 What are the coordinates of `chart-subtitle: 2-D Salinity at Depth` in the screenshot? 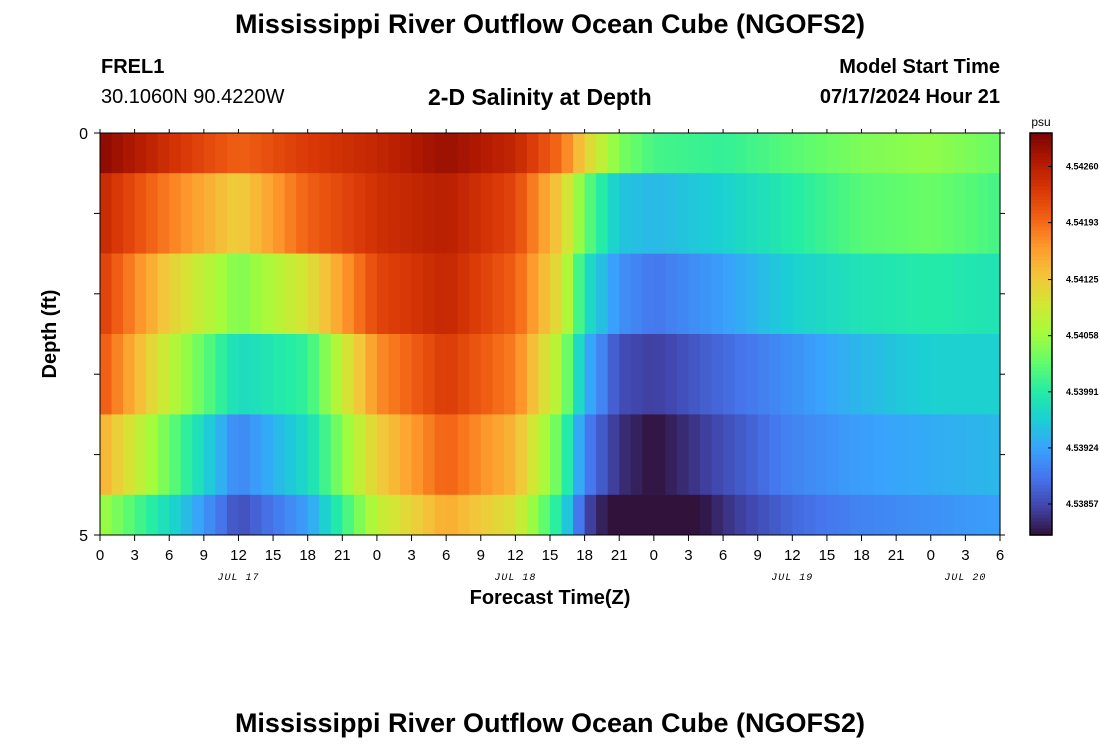 It's located at (540, 97).